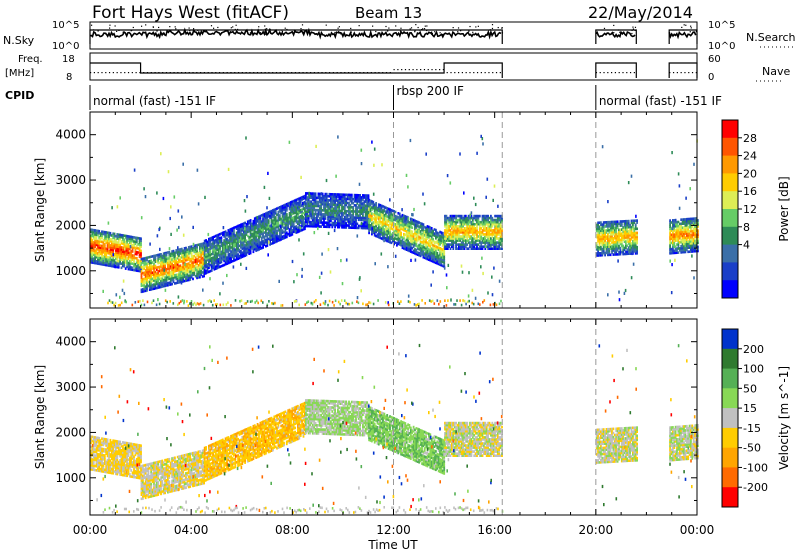 This screenshot has width=800, height=554. I want to click on freq-line, so click(296, 70).